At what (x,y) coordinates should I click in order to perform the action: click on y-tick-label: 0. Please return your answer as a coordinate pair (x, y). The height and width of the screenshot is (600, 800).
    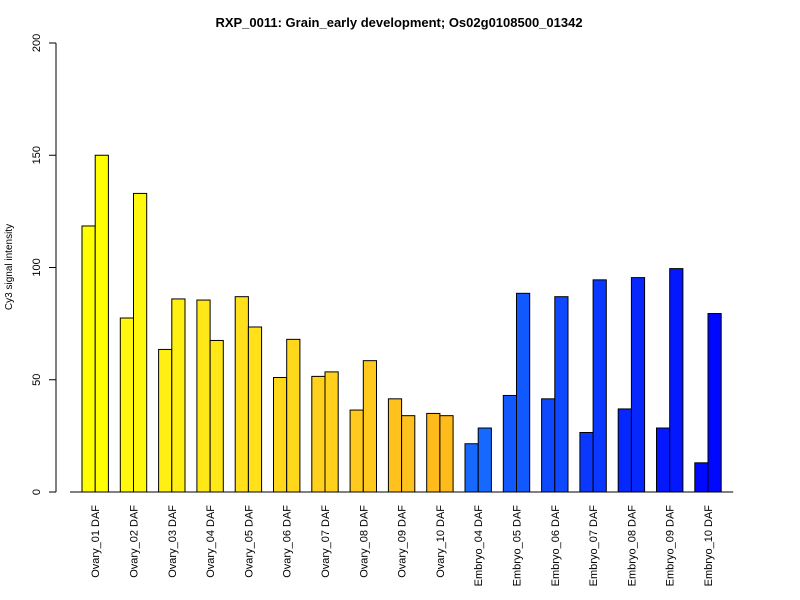
    Looking at the image, I should click on (37, 492).